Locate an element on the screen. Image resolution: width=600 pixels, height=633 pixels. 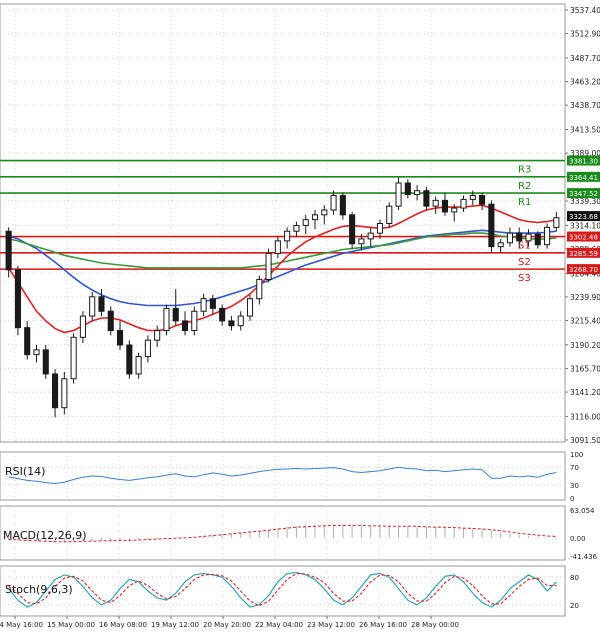
y-tick-label: 3463.20 is located at coordinates (585, 82).